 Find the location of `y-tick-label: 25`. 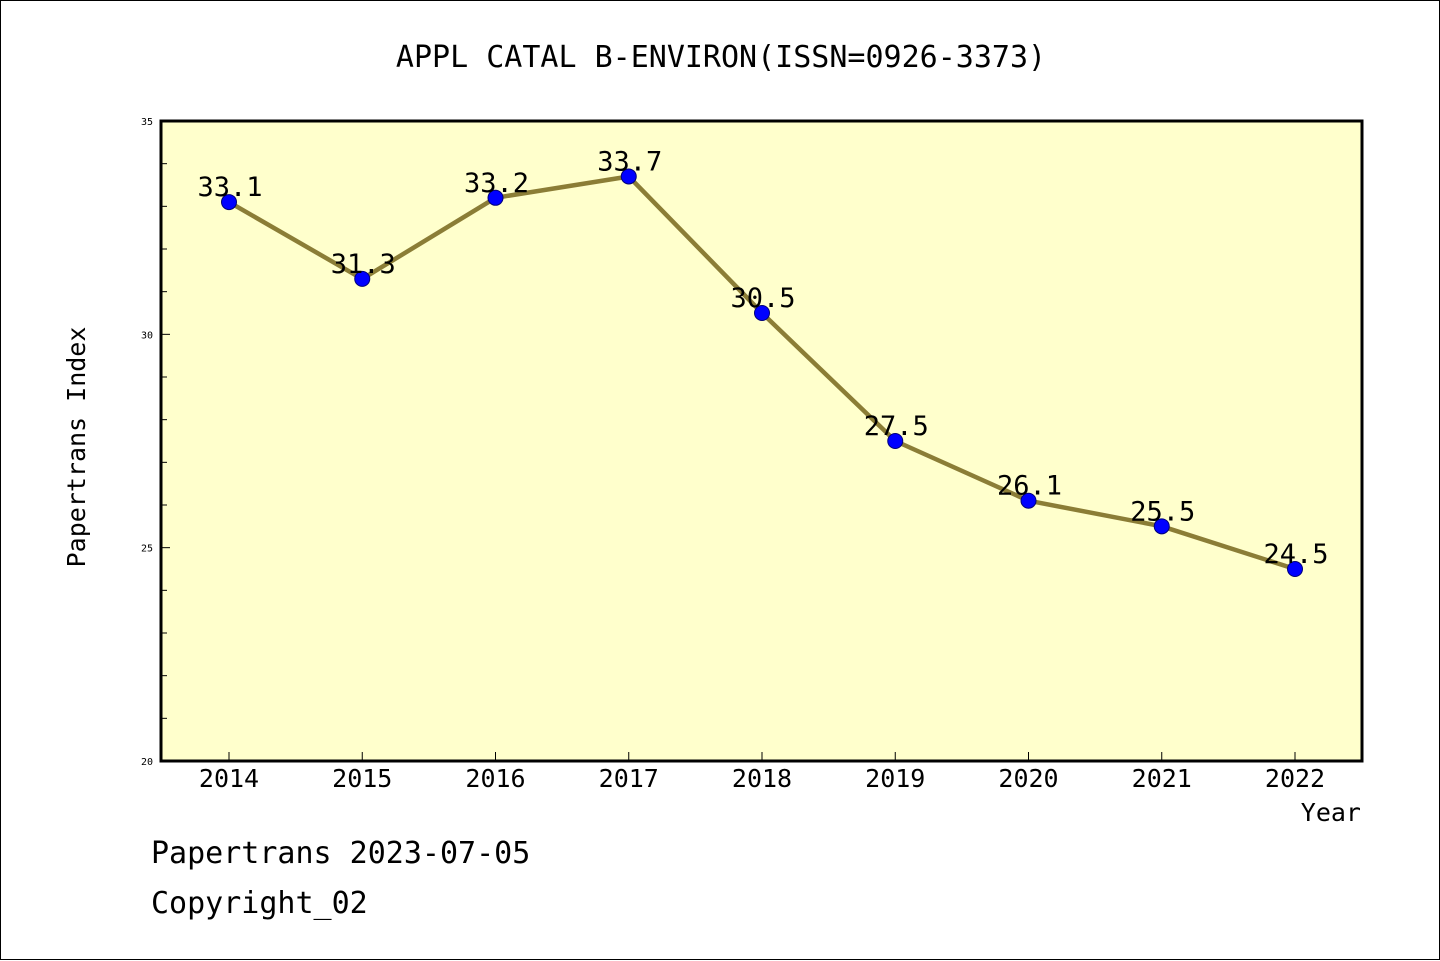

y-tick-label: 25 is located at coordinates (147, 549).